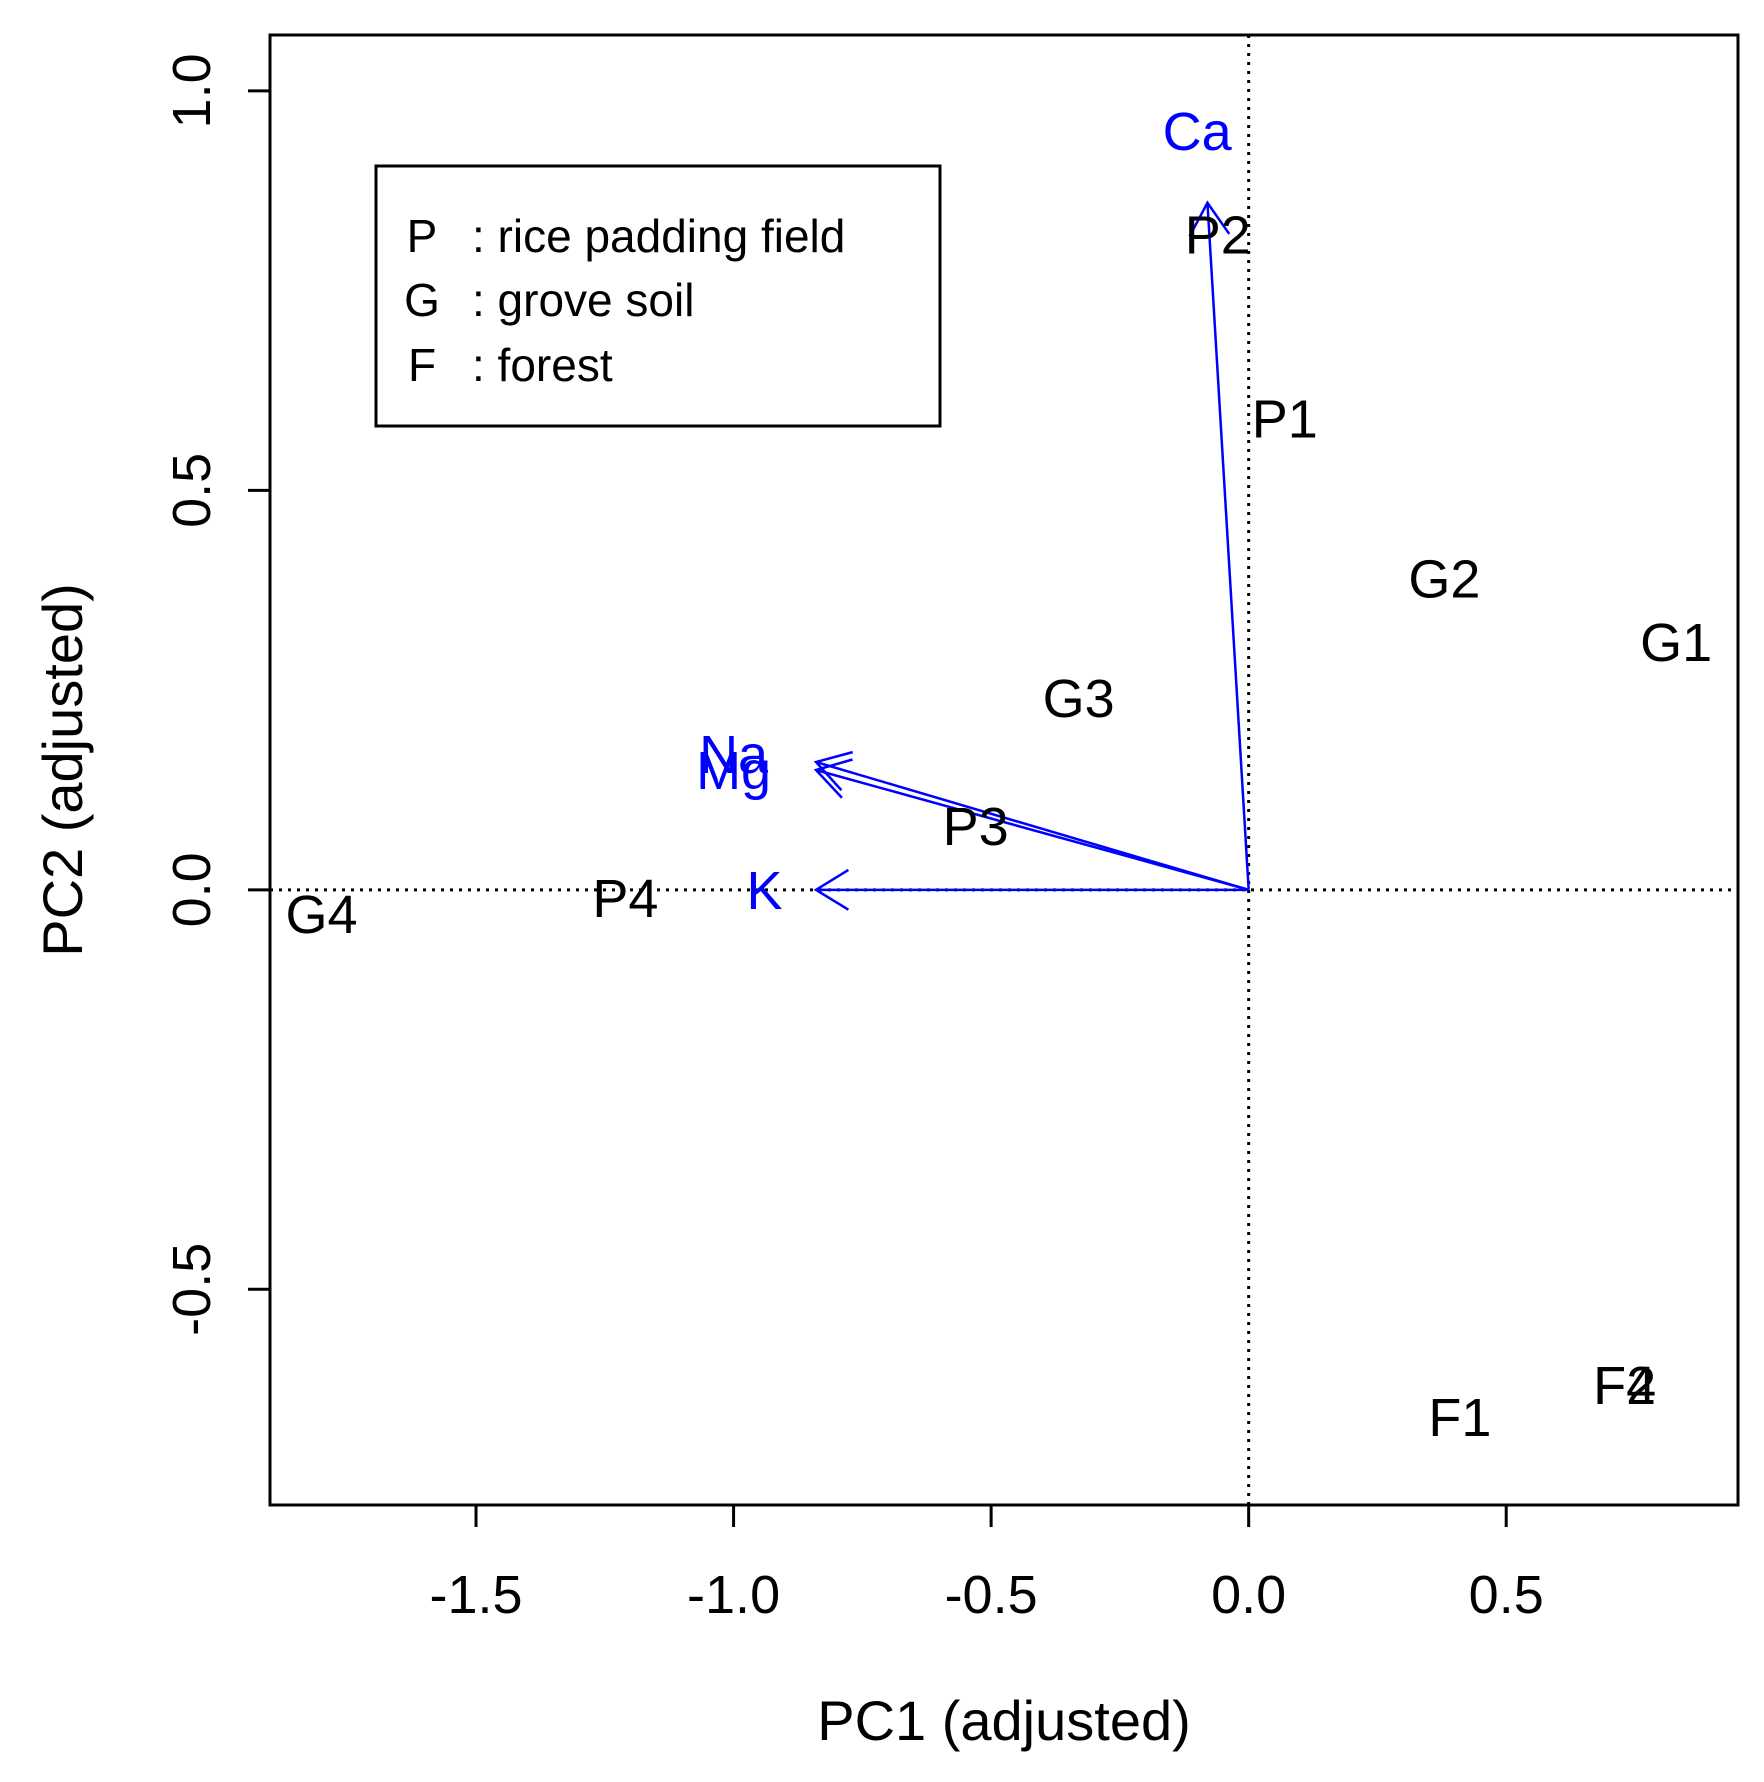 This screenshot has width=1764, height=1782. I want to click on loading-arrow-ca, so click(1219, 545).